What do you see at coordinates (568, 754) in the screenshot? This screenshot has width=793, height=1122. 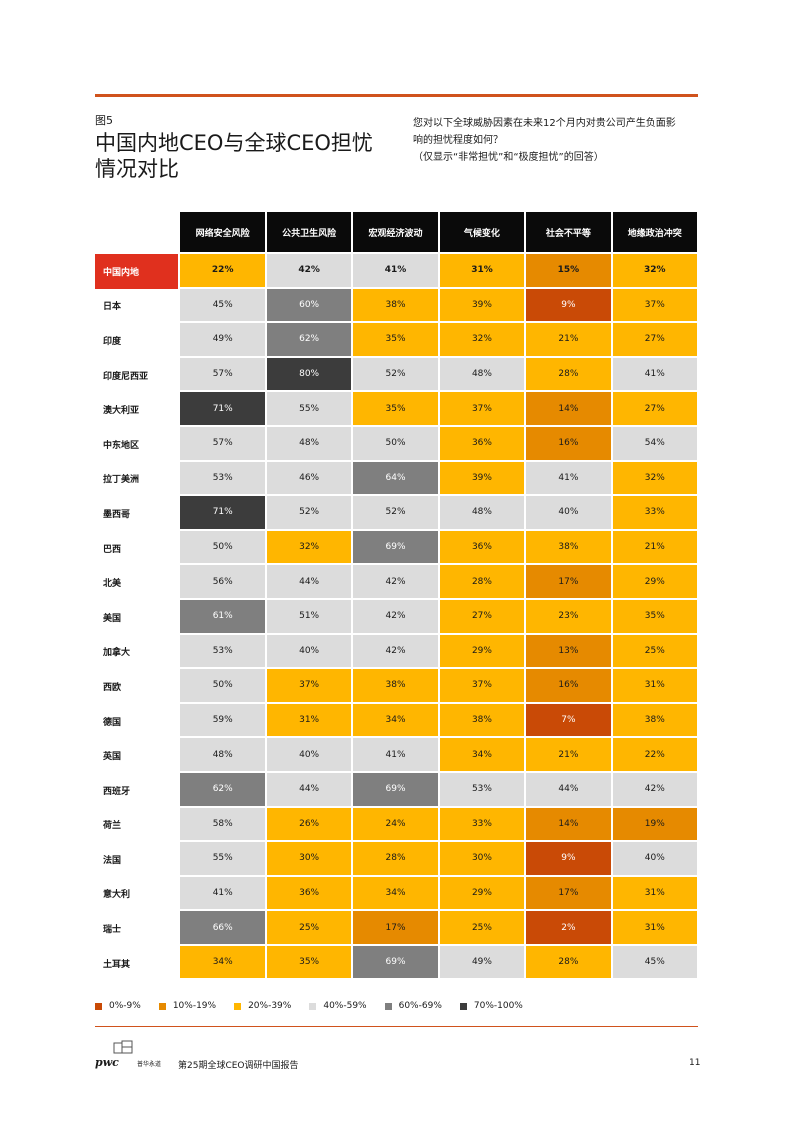 I see `value-cell: 21%` at bounding box center [568, 754].